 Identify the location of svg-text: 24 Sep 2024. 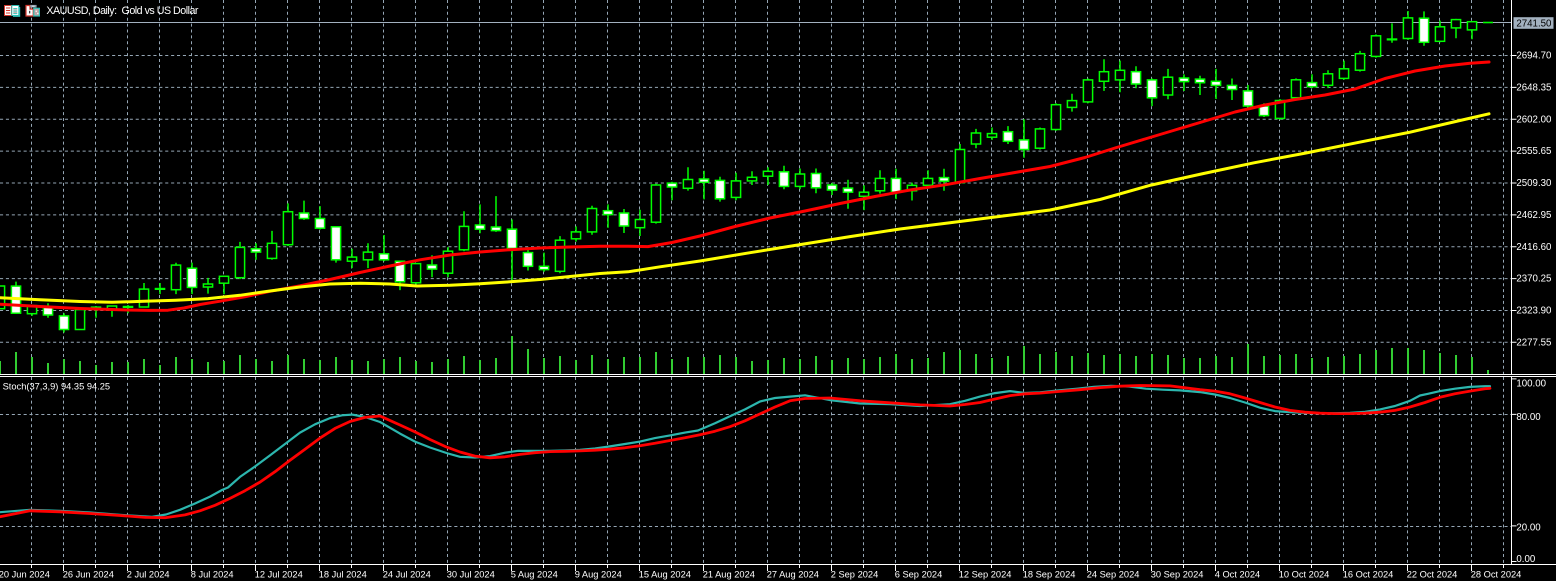
(1113, 574).